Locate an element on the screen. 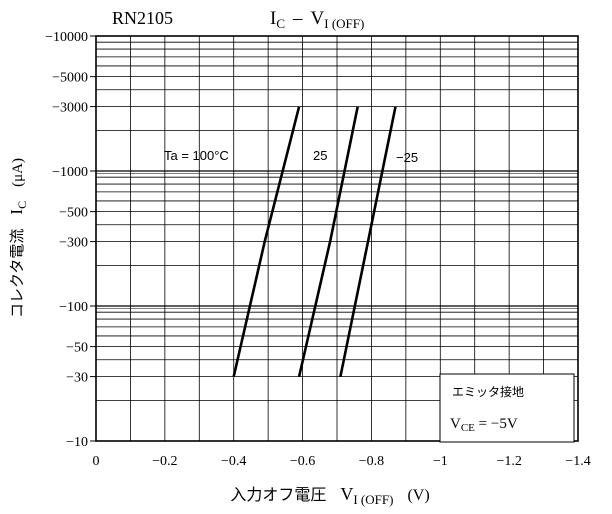 This screenshot has height=514, width=612. condition-box is located at coordinates (507, 408).